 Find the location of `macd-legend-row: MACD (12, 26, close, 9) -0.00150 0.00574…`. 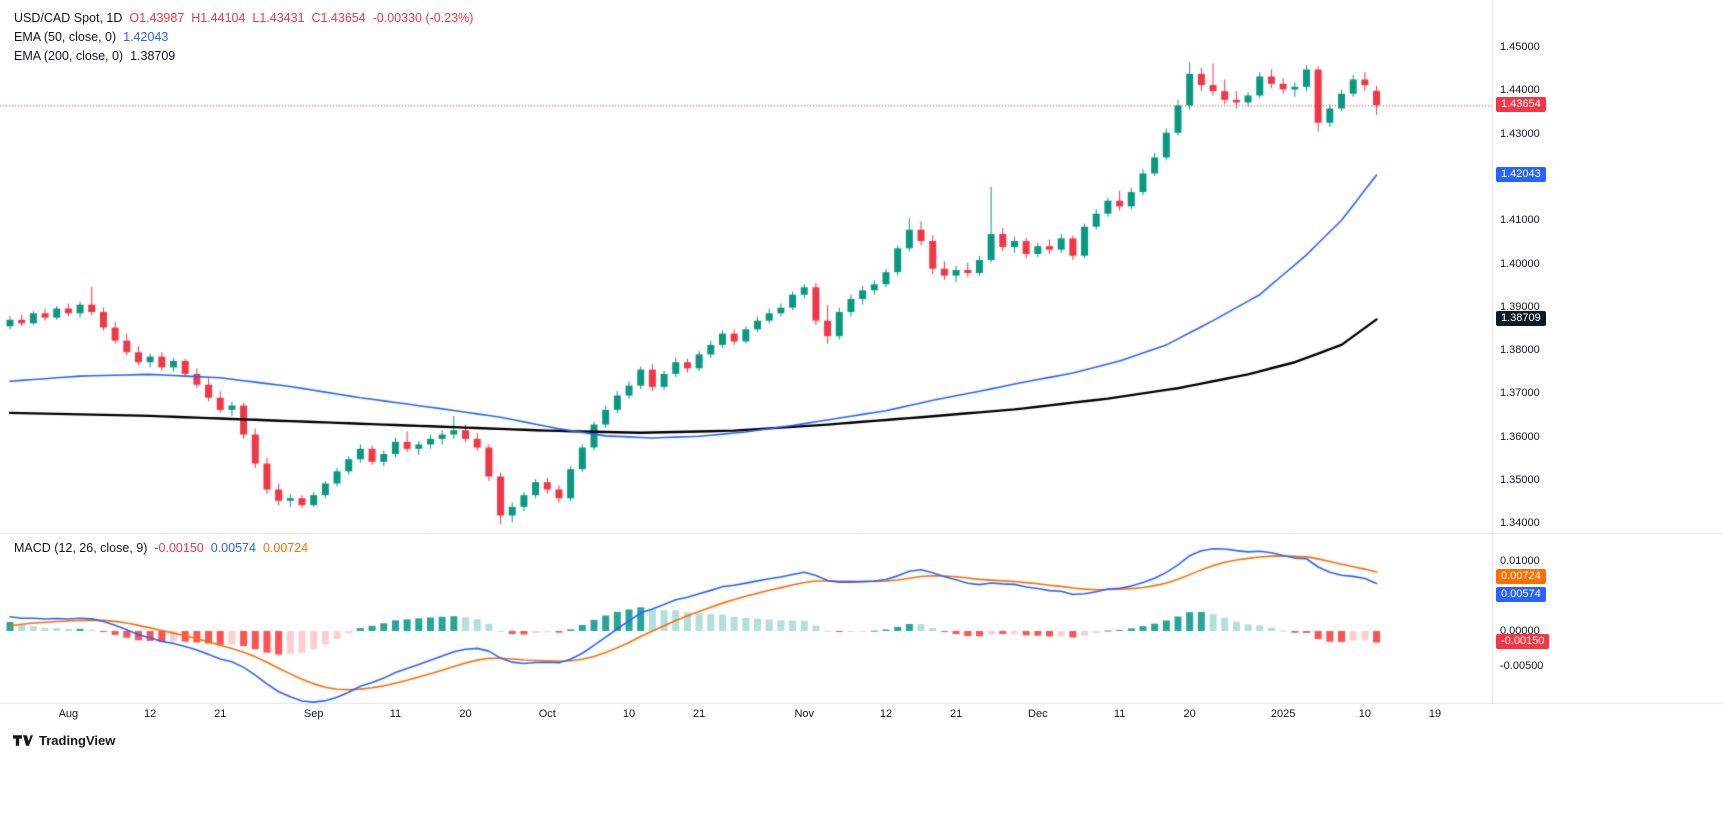

macd-legend-row: MACD (12, 26, close, 9) -0.00150 0.00574… is located at coordinates (161, 547).